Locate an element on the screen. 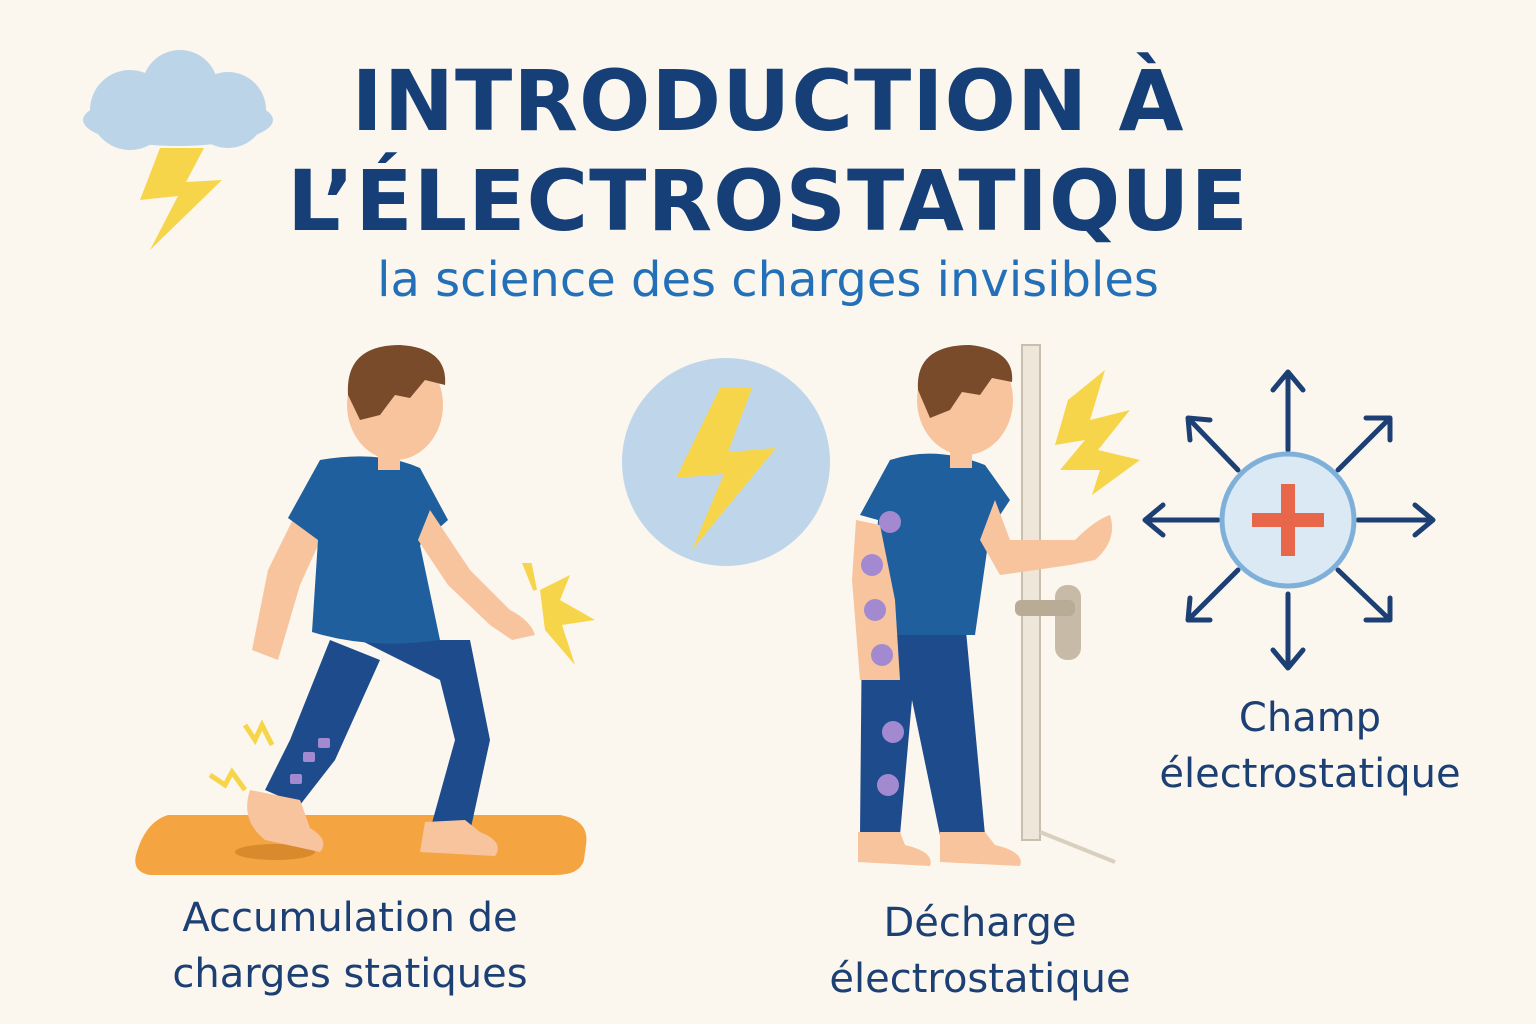 The width and height of the screenshot is (1536, 1024). caption-champ: Champ électrostatique is located at coordinates (1310, 746).